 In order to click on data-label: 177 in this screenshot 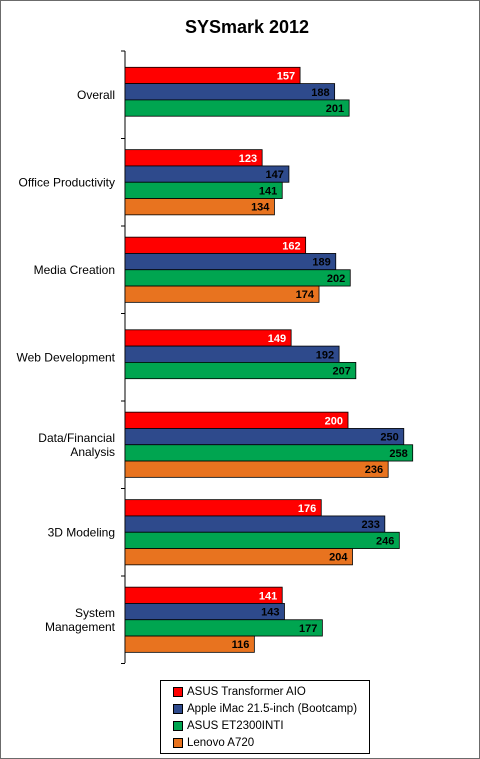, I will do `click(308, 629)`.